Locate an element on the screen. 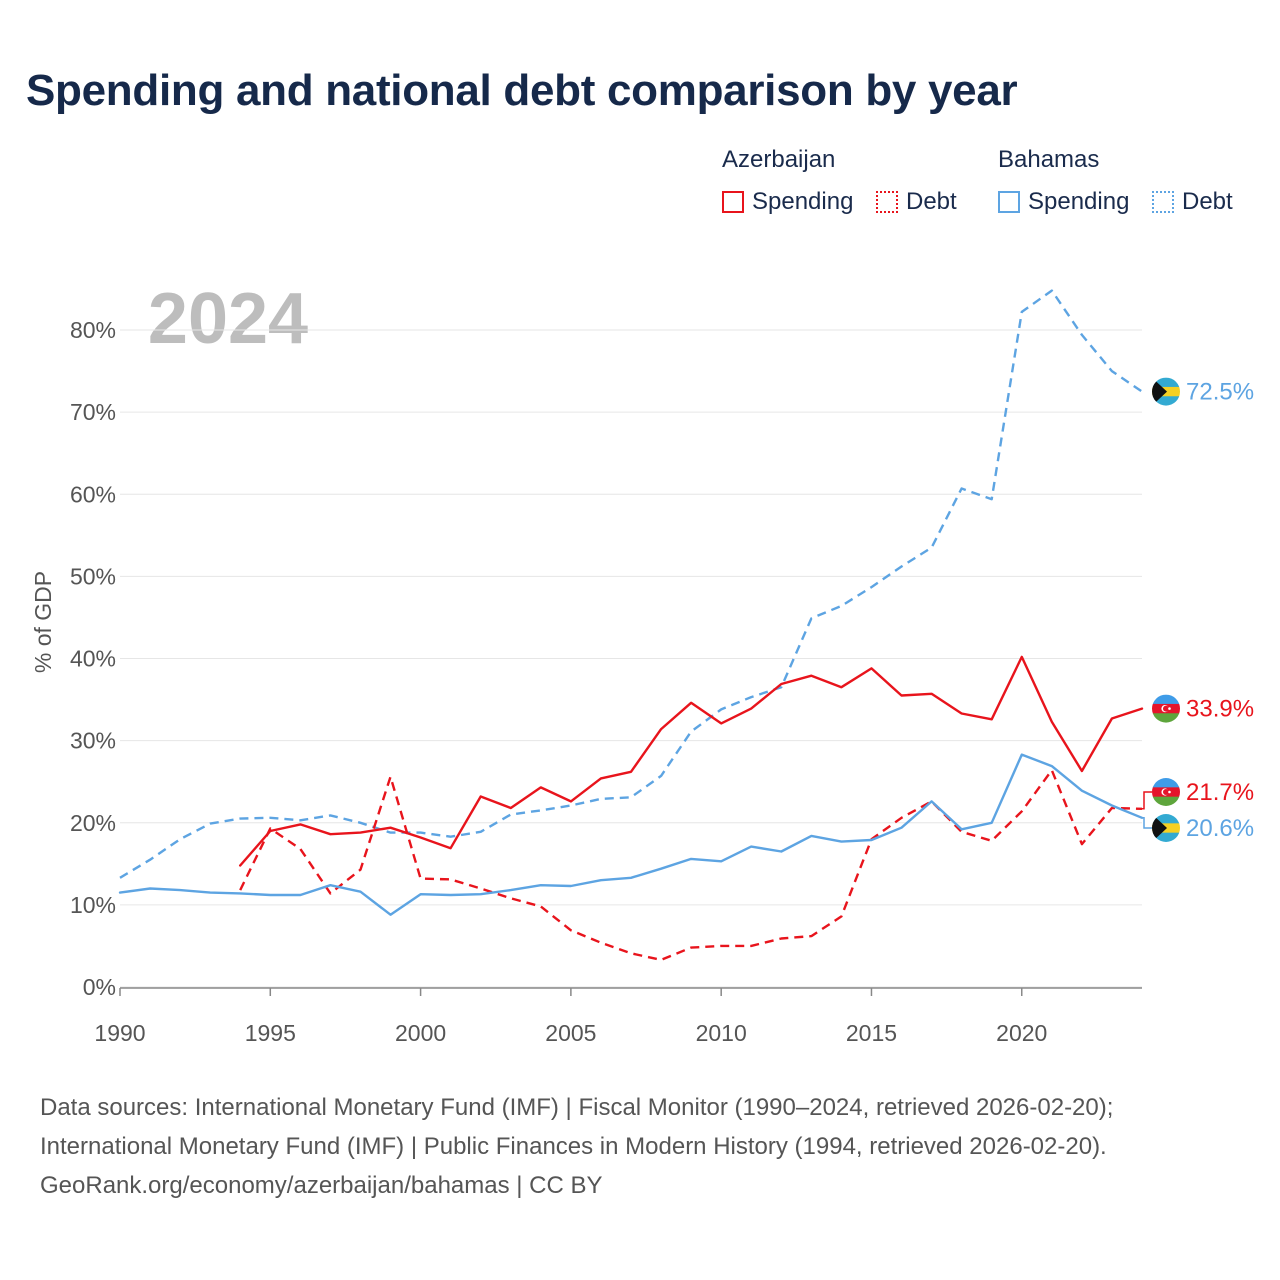 The width and height of the screenshot is (1280, 1280). legend-item-bahamas-spending: Spending is located at coordinates (1063, 202).